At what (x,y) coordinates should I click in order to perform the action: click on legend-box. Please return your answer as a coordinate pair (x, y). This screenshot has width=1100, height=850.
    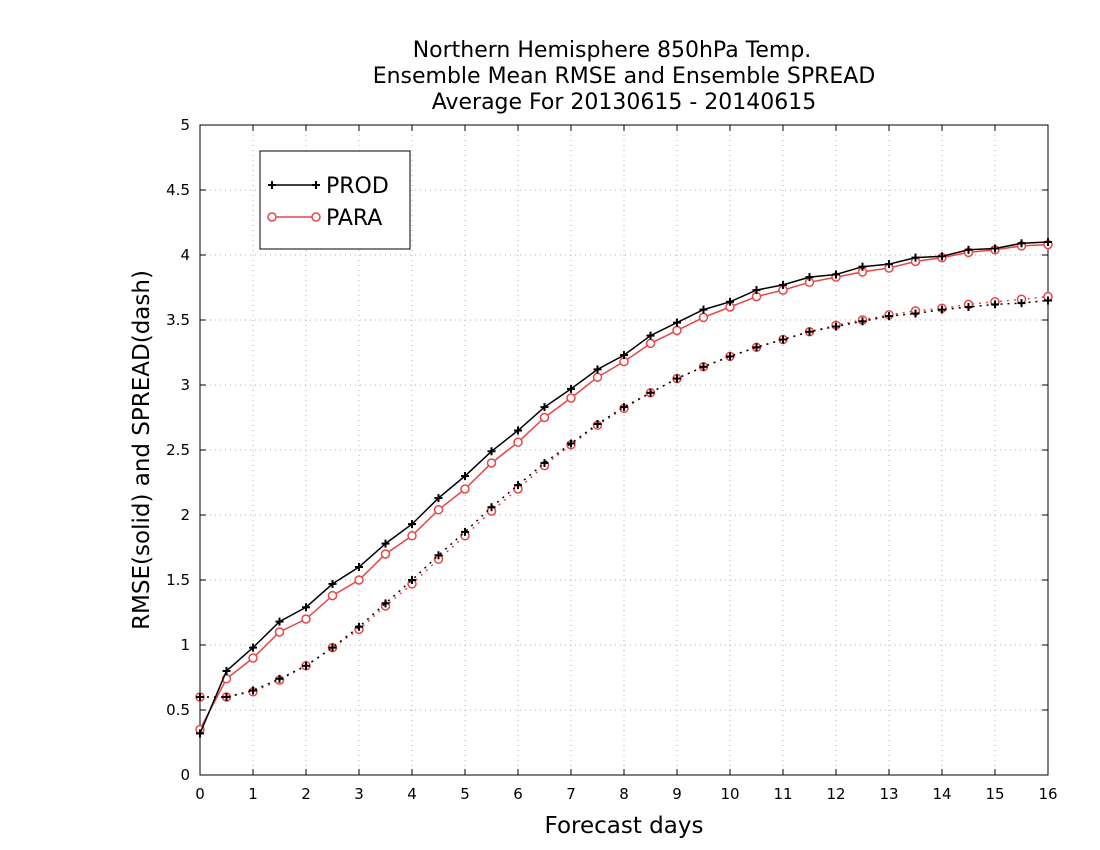
    Looking at the image, I should click on (335, 200).